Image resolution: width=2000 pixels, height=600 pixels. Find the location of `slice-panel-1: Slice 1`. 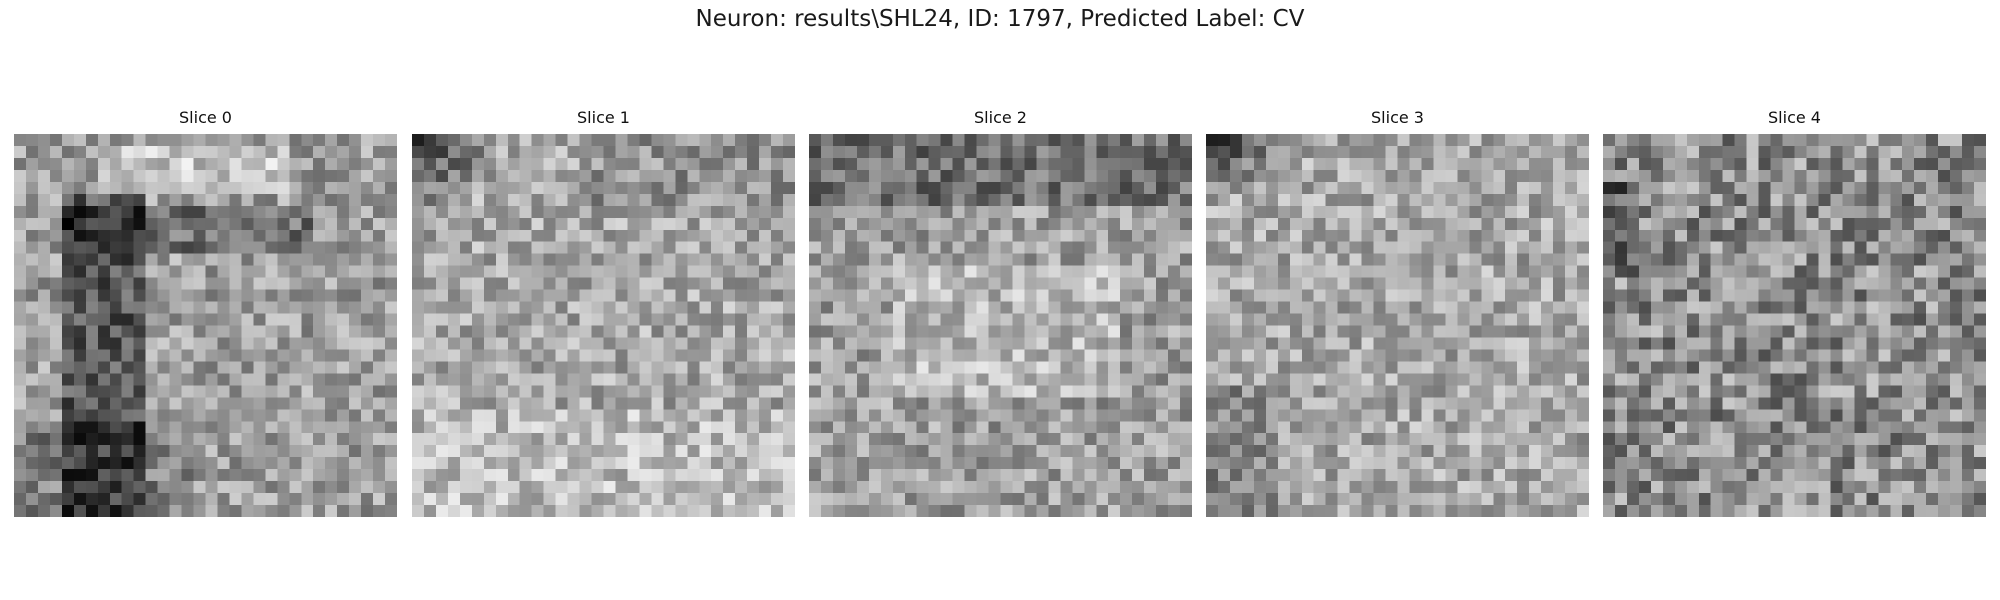

slice-panel-1: Slice 1 is located at coordinates (603, 312).